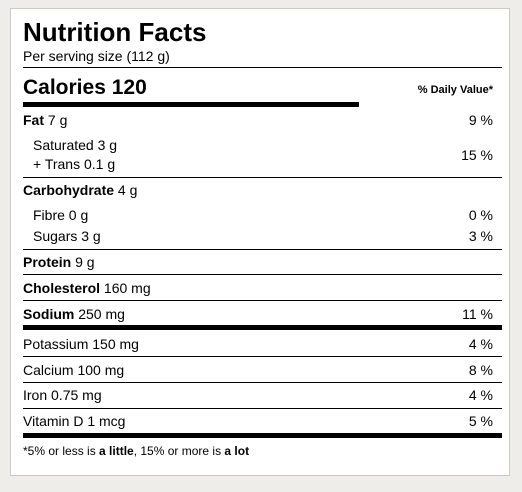  I want to click on nutrient-name: Carbohydrate, so click(69, 190).